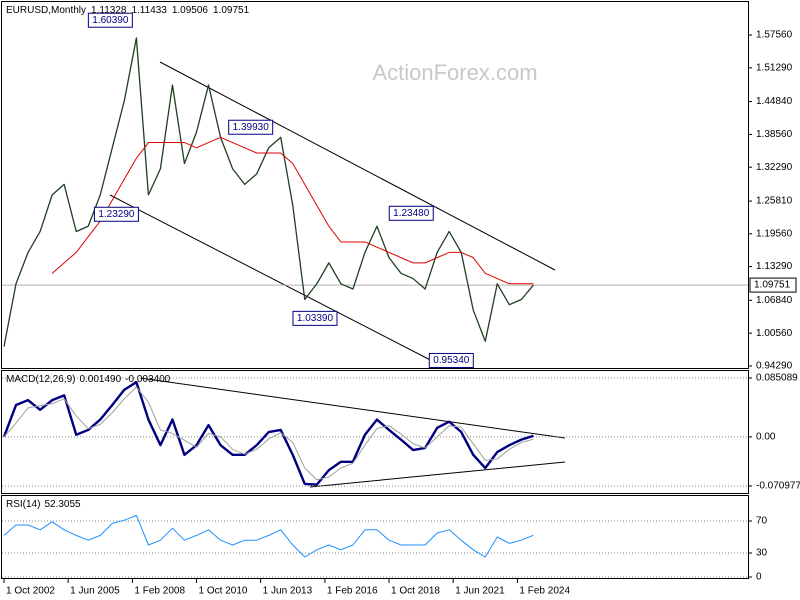 This screenshot has height=600, width=800. Describe the element at coordinates (774, 233) in the screenshot. I see `y-tick-label: 1.19560` at that location.